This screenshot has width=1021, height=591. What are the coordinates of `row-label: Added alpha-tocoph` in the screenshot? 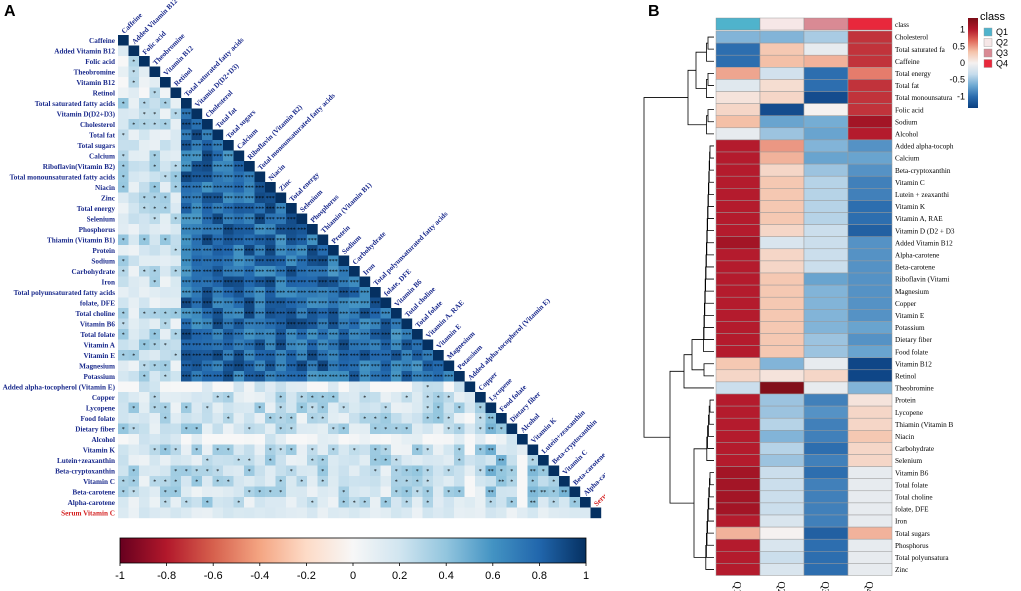 It's located at (924, 147).